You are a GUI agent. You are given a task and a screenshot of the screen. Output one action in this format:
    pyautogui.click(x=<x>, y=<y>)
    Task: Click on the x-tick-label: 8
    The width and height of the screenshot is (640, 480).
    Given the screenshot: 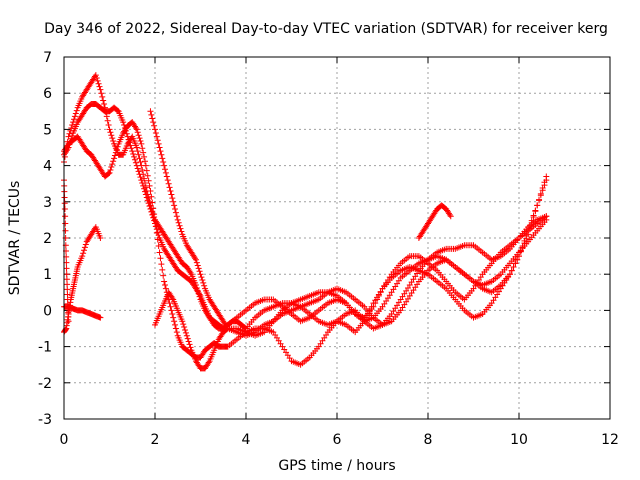 What is the action you would take?
    pyautogui.click(x=428, y=440)
    